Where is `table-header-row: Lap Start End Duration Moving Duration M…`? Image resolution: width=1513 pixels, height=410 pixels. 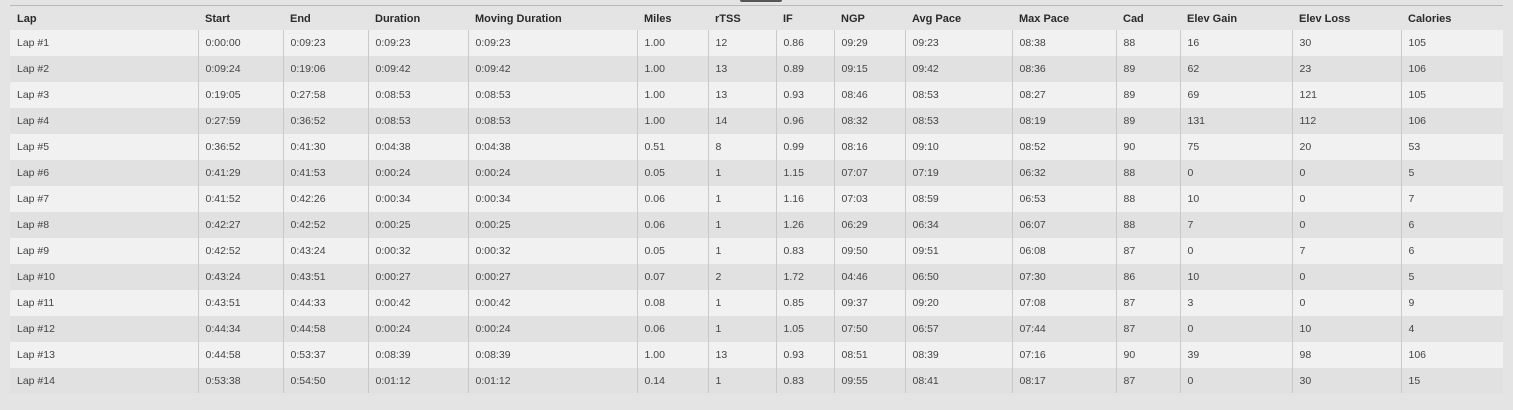 table-header-row: Lap Start End Duration Moving Duration M… is located at coordinates (756, 19).